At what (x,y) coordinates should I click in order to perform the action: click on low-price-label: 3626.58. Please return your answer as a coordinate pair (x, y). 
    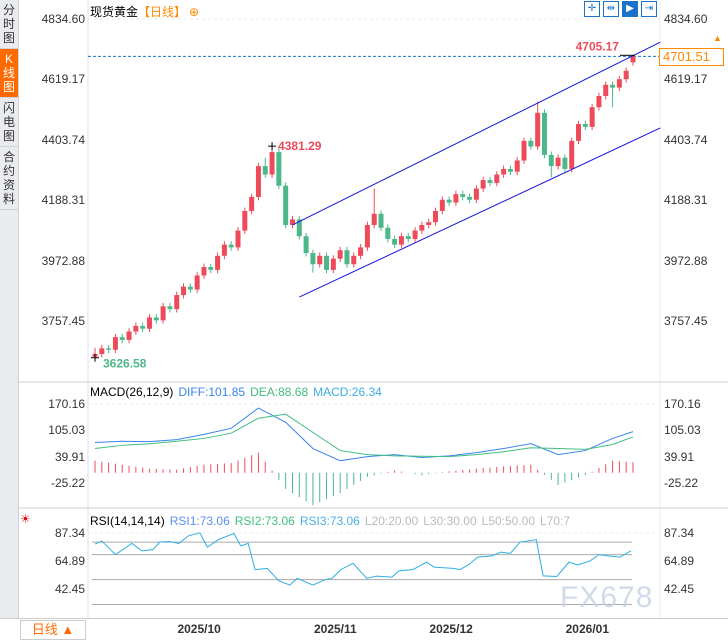
    Looking at the image, I should click on (125, 364).